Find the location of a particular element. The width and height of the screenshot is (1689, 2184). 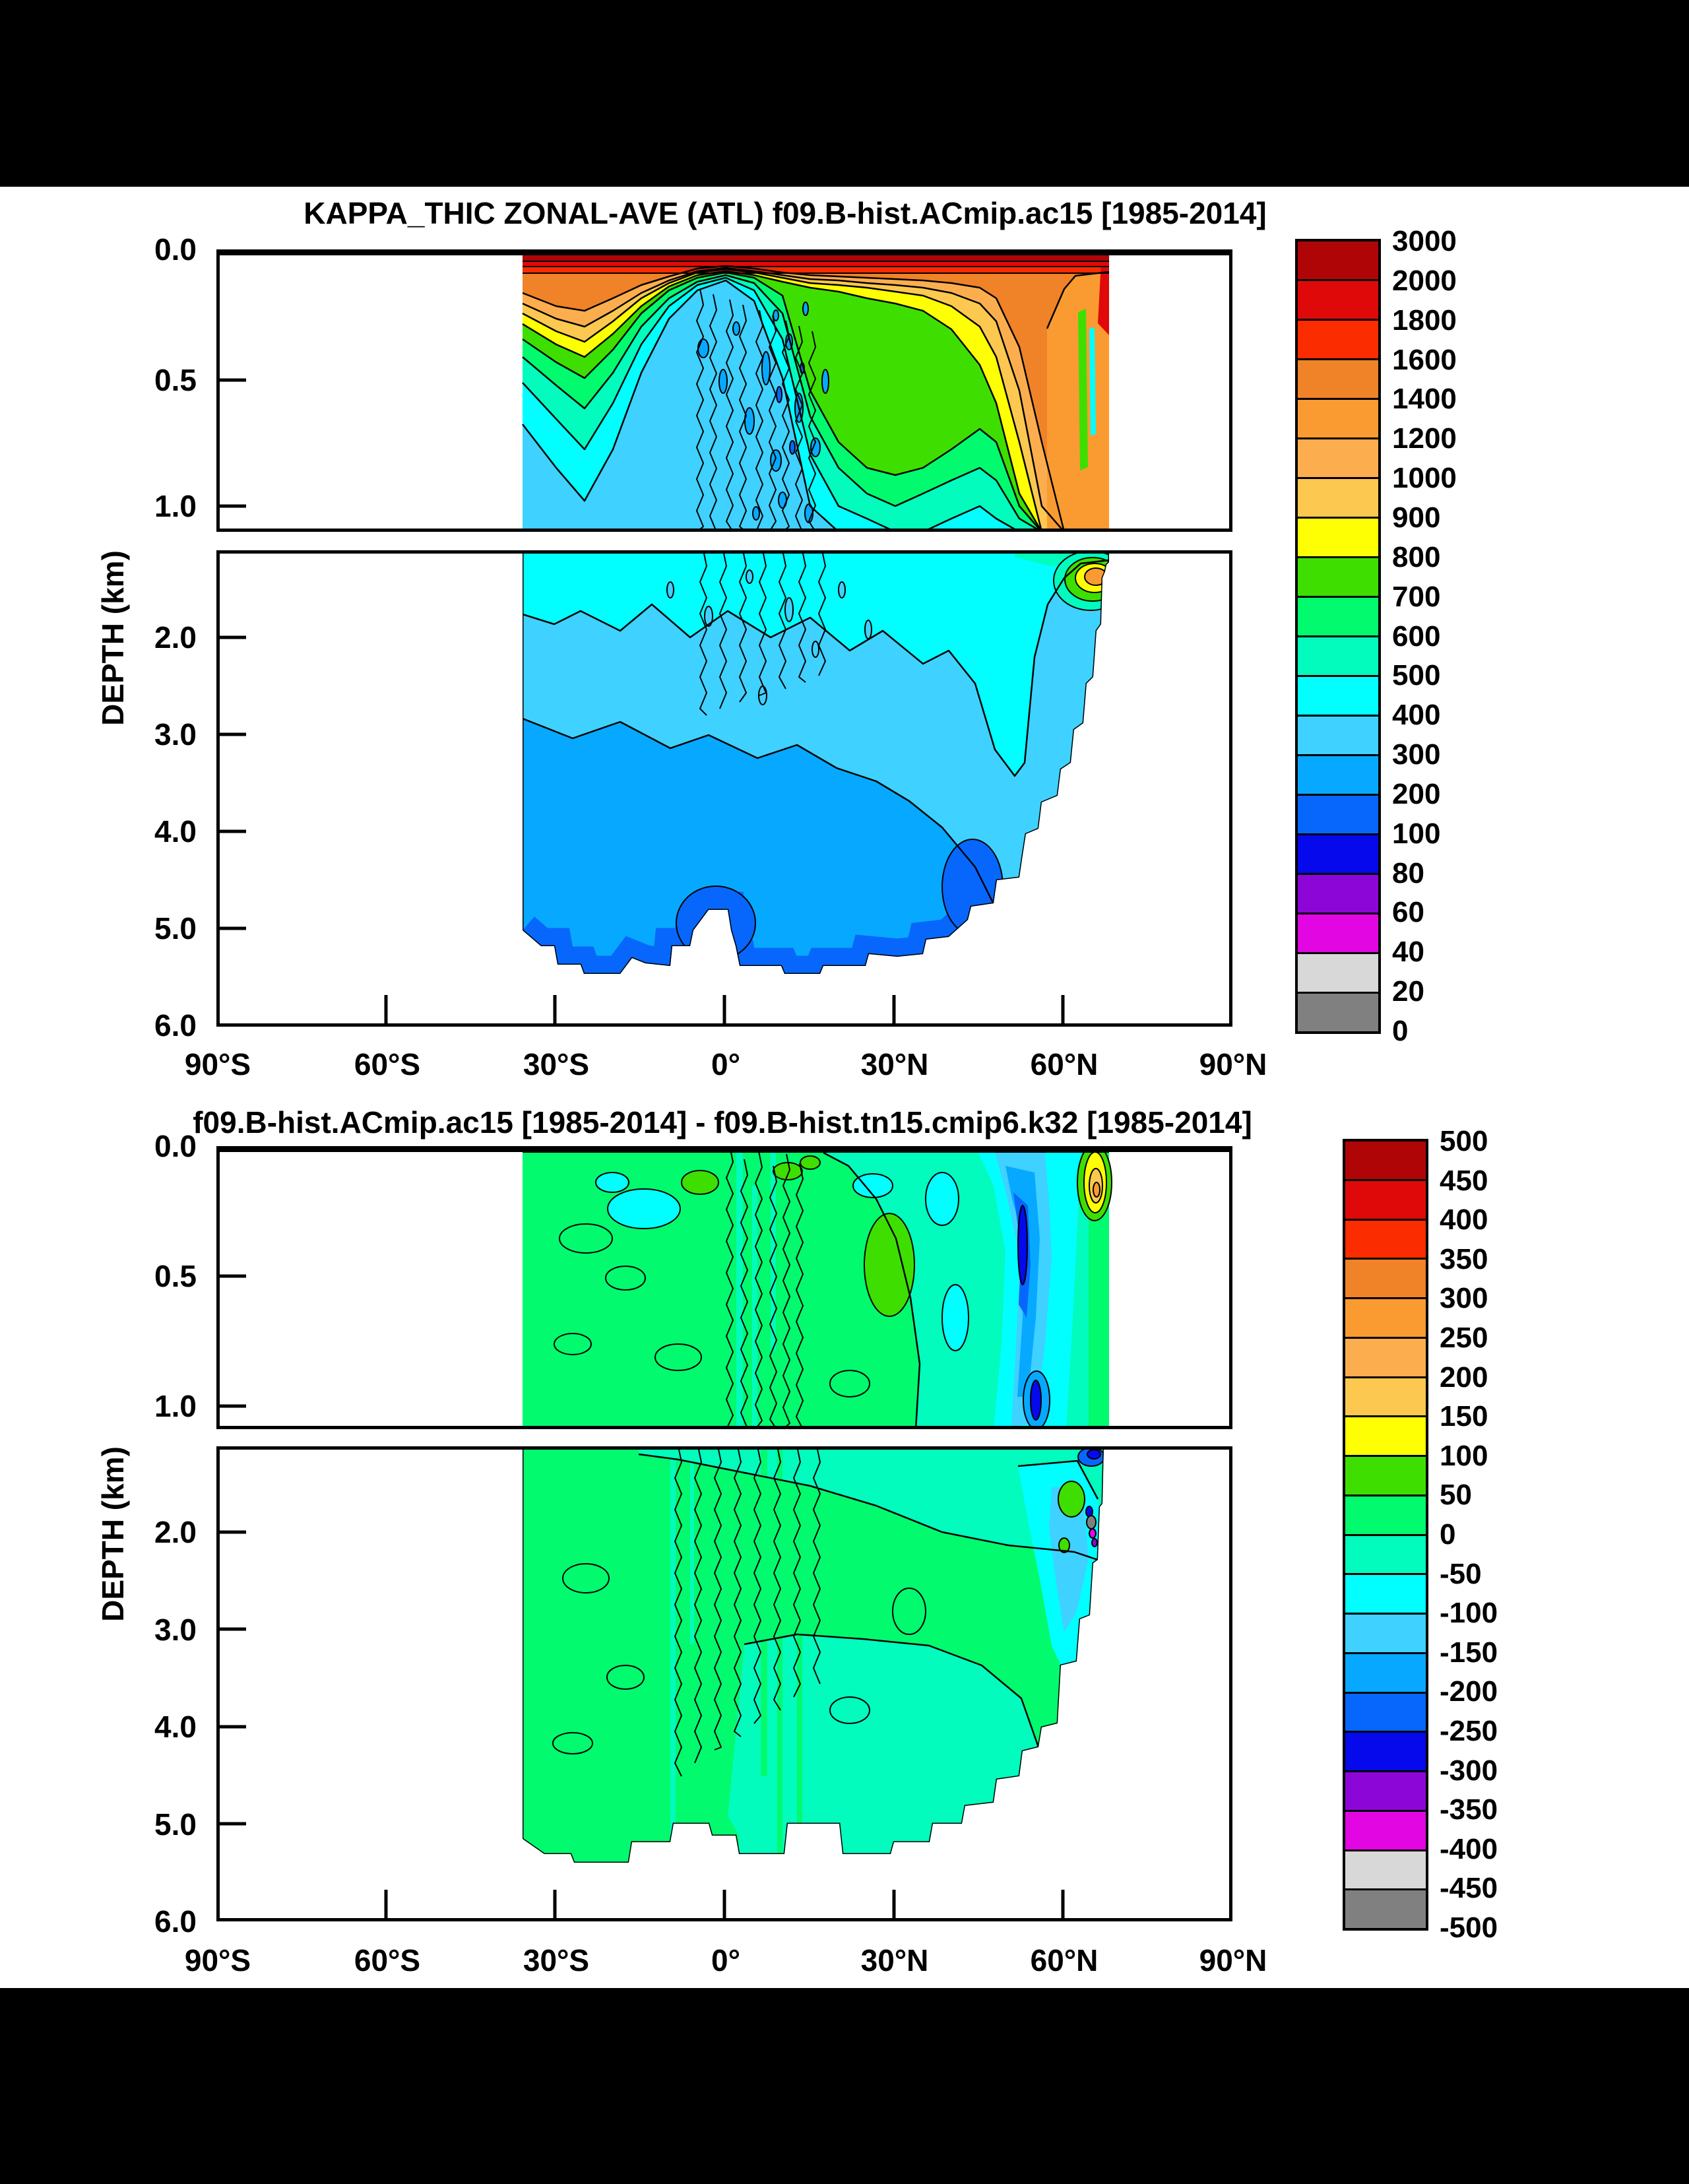

figure1-lower-panel is located at coordinates (724, 788).